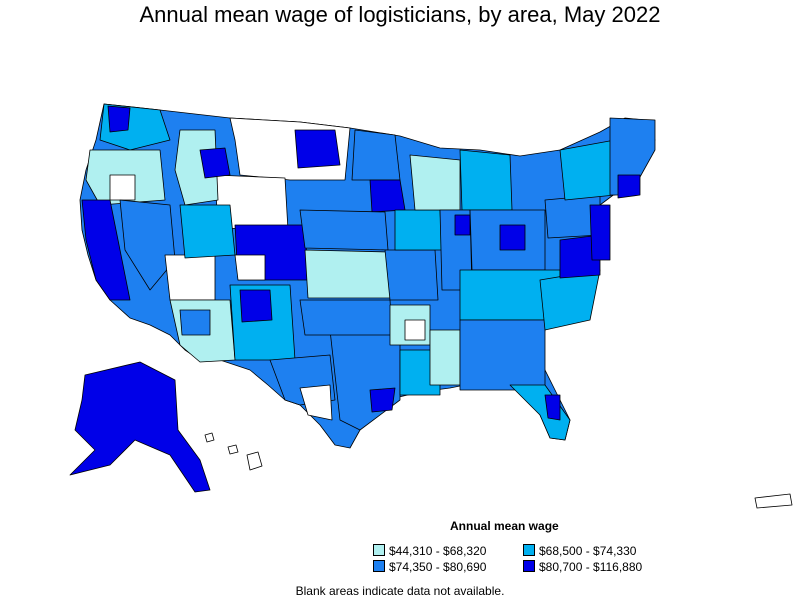  Describe the element at coordinates (580, 256) in the screenshot. I see `region-virginia-dc` at that location.